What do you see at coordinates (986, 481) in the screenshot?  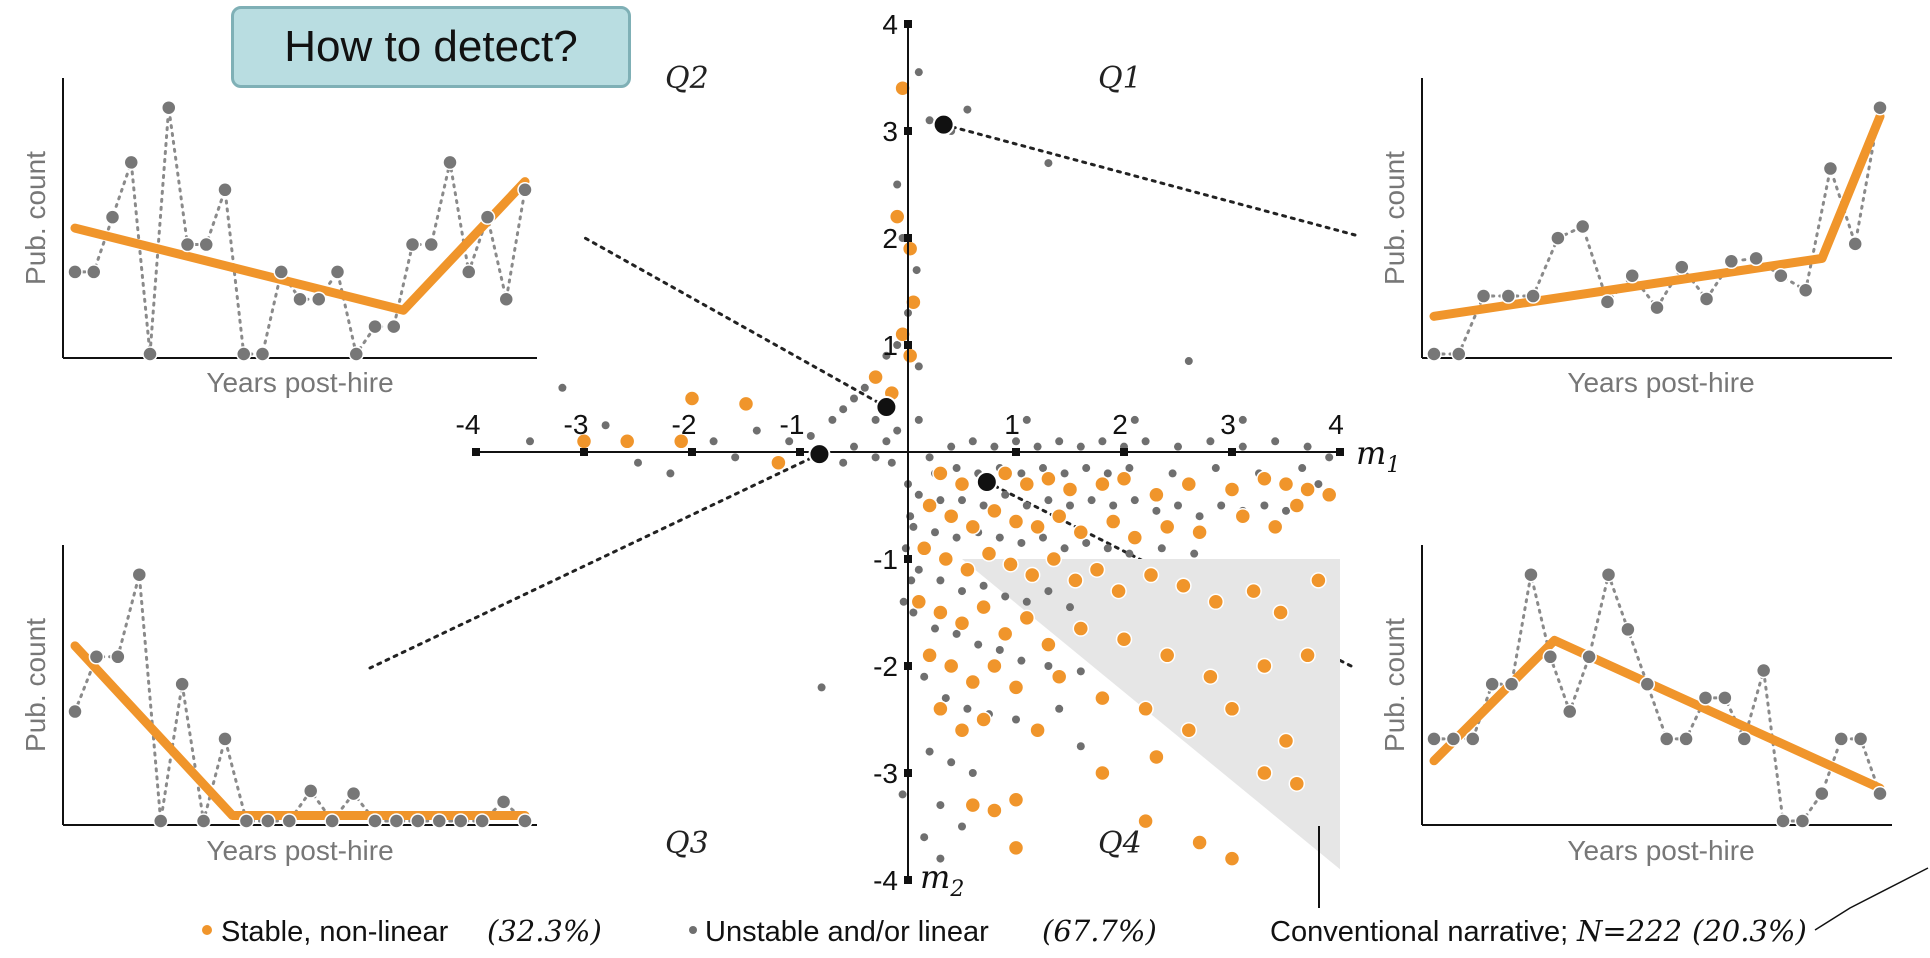 I see `cluster-center` at bounding box center [986, 481].